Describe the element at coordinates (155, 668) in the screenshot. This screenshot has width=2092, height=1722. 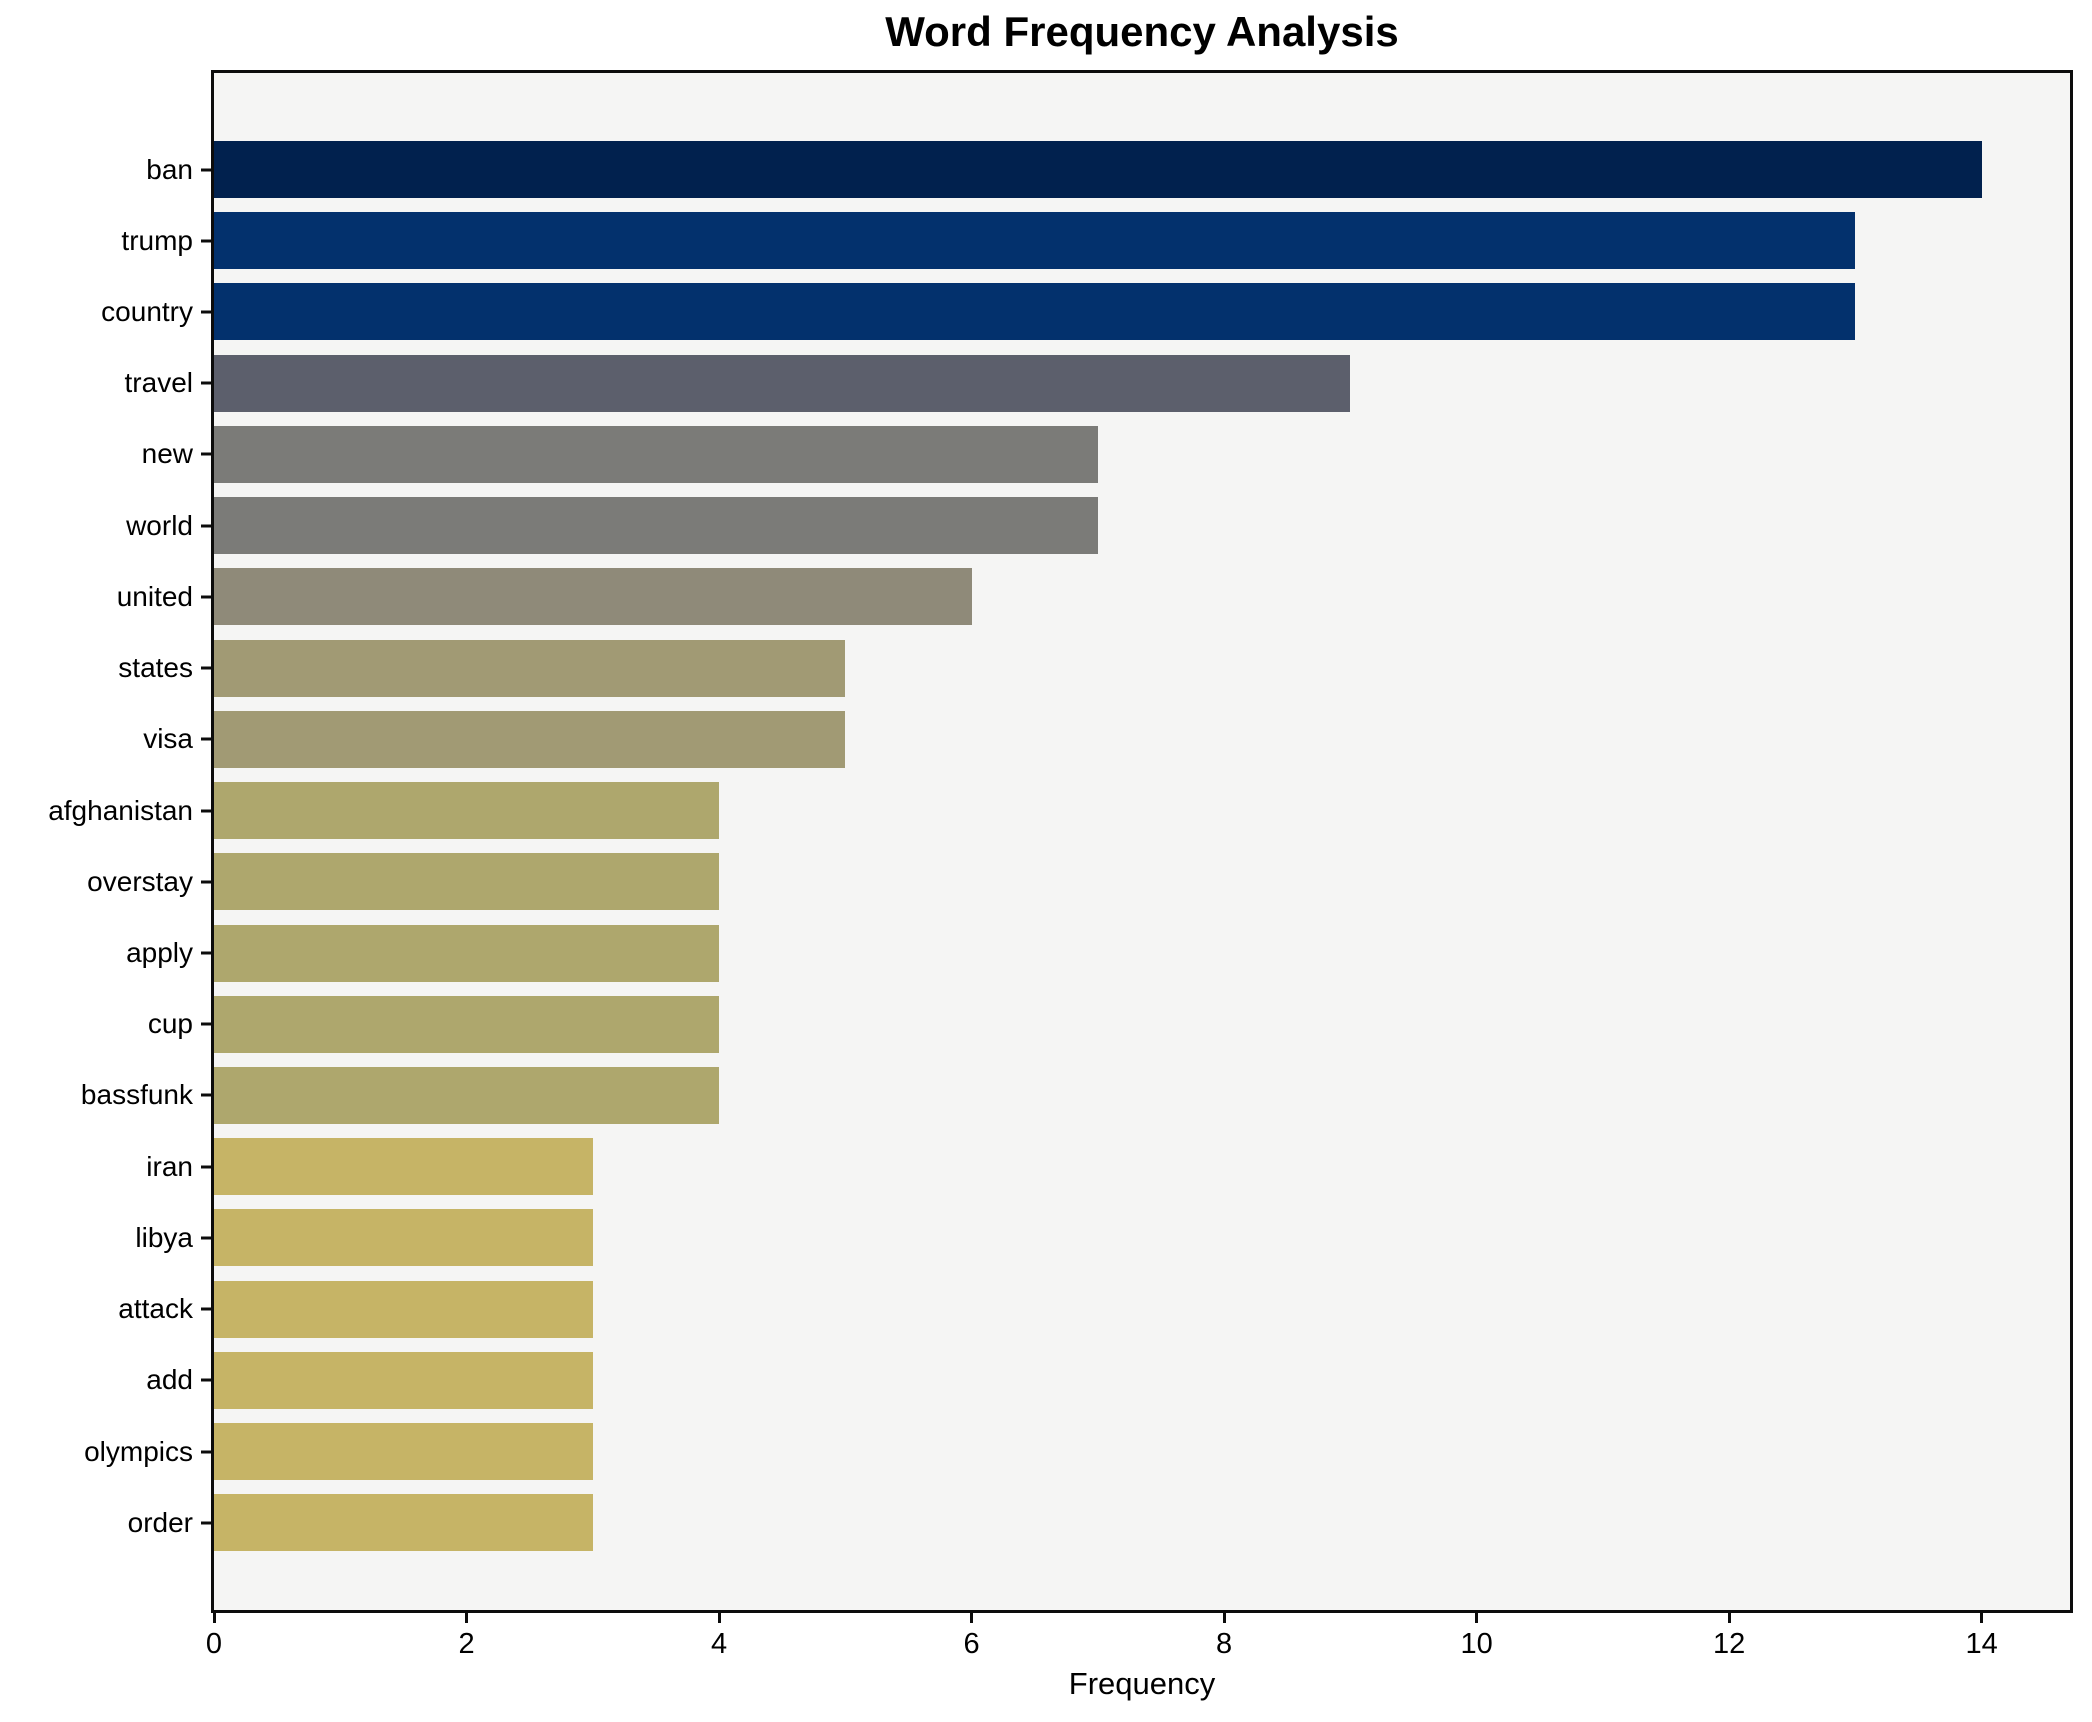
I see `y-axis-label: states` at that location.